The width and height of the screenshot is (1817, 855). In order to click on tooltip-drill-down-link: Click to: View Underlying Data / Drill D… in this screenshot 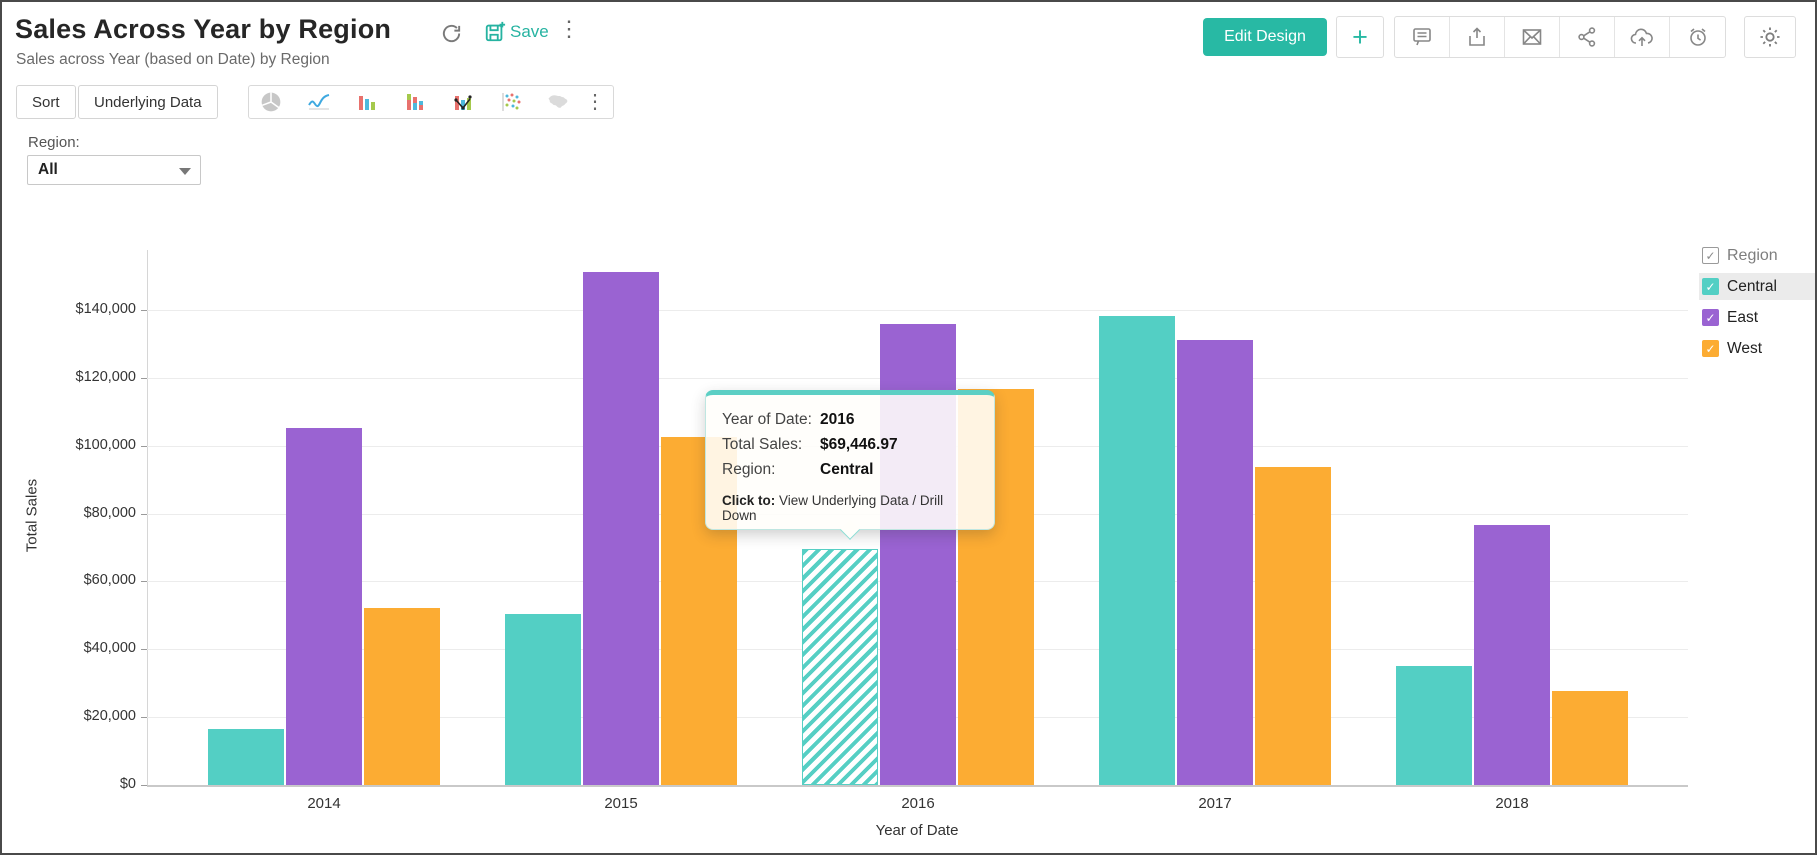, I will do `click(833, 508)`.